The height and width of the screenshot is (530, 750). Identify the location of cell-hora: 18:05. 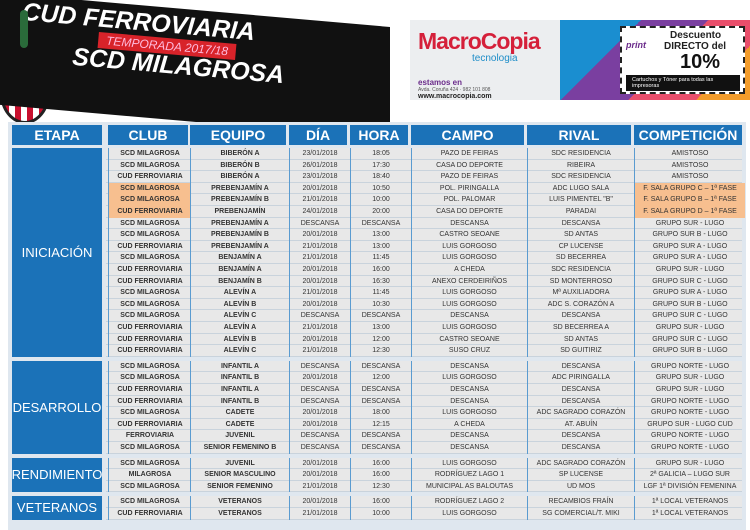
(380, 154).